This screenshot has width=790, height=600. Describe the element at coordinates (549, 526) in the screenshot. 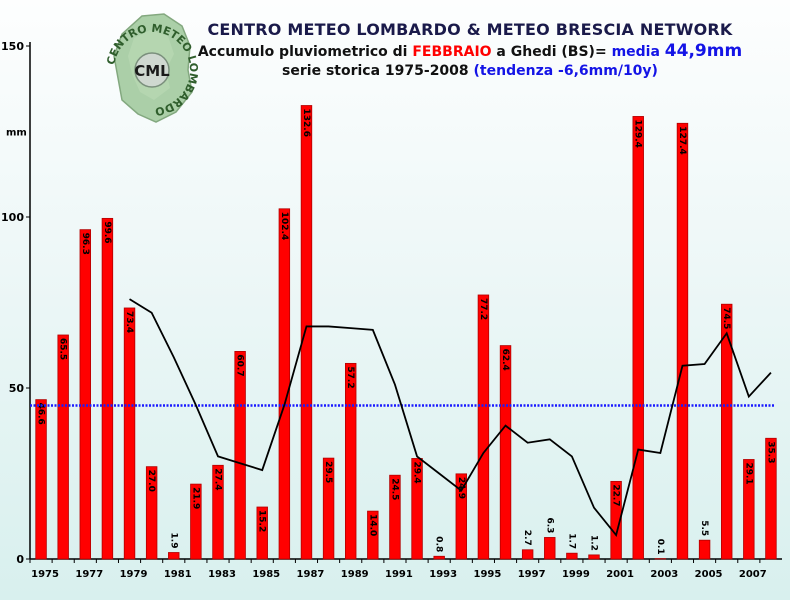

I see `bar-value-label: 6.3` at that location.